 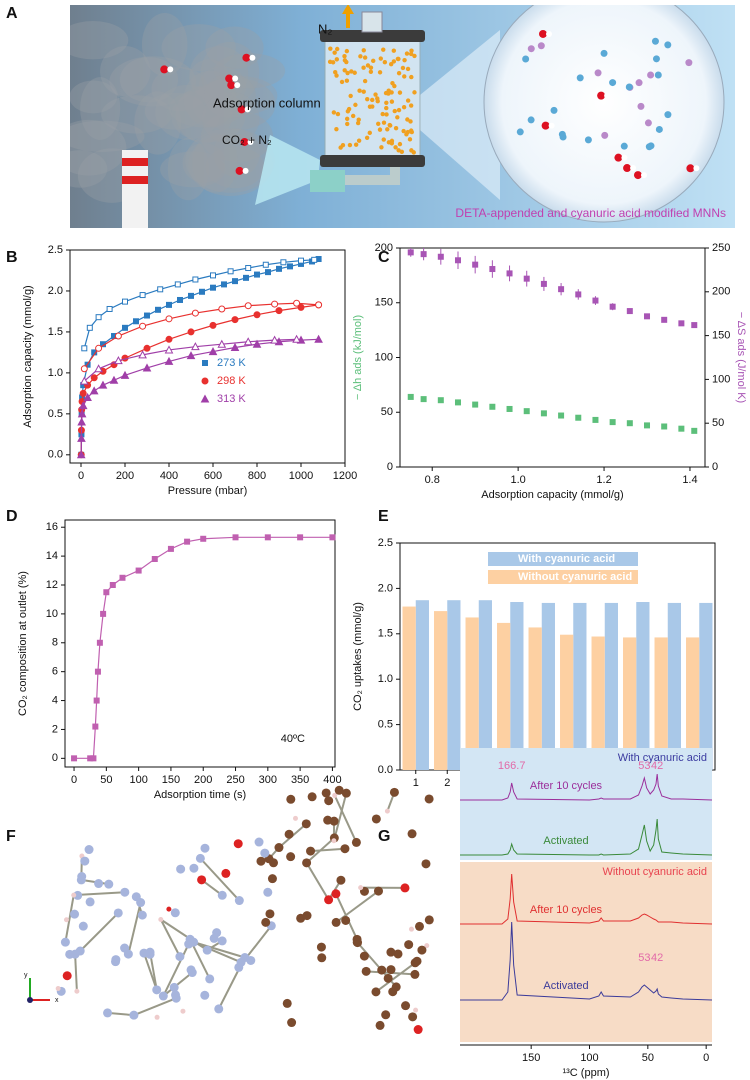 I want to click on group-background, so click(x=586, y=952).